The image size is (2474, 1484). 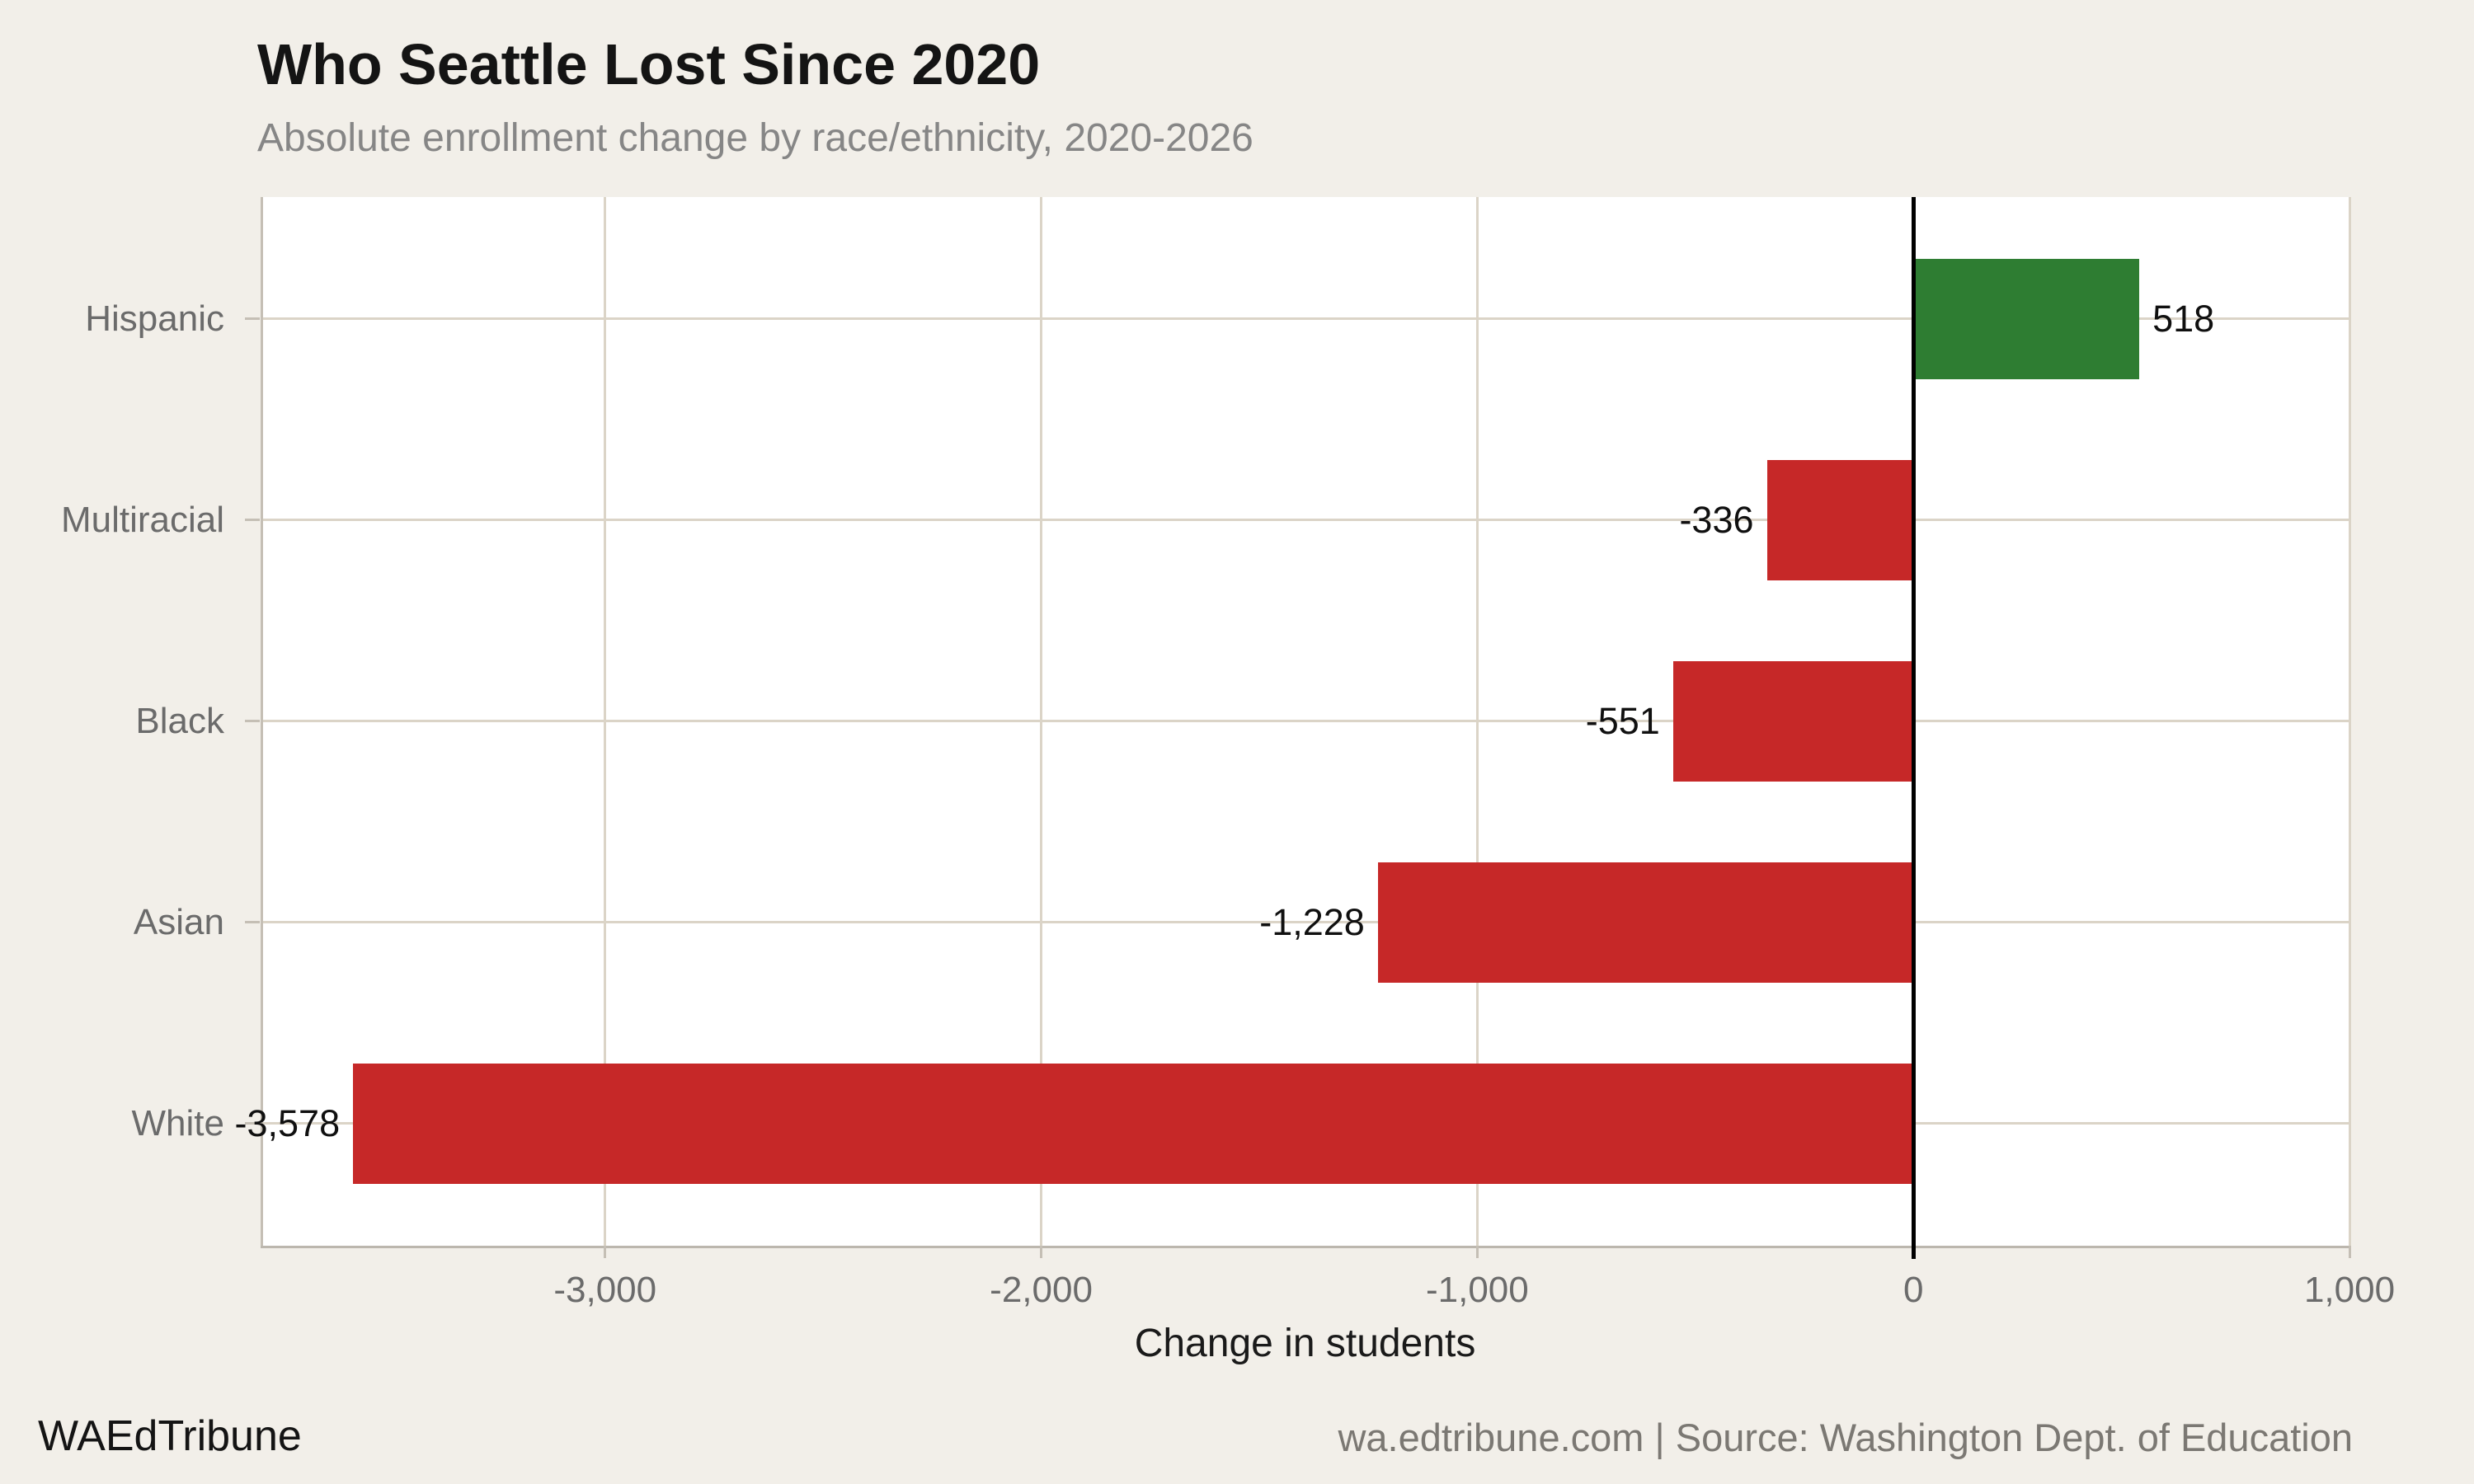 I want to click on x-tick-label: -2,000, so click(x=1041, y=1290).